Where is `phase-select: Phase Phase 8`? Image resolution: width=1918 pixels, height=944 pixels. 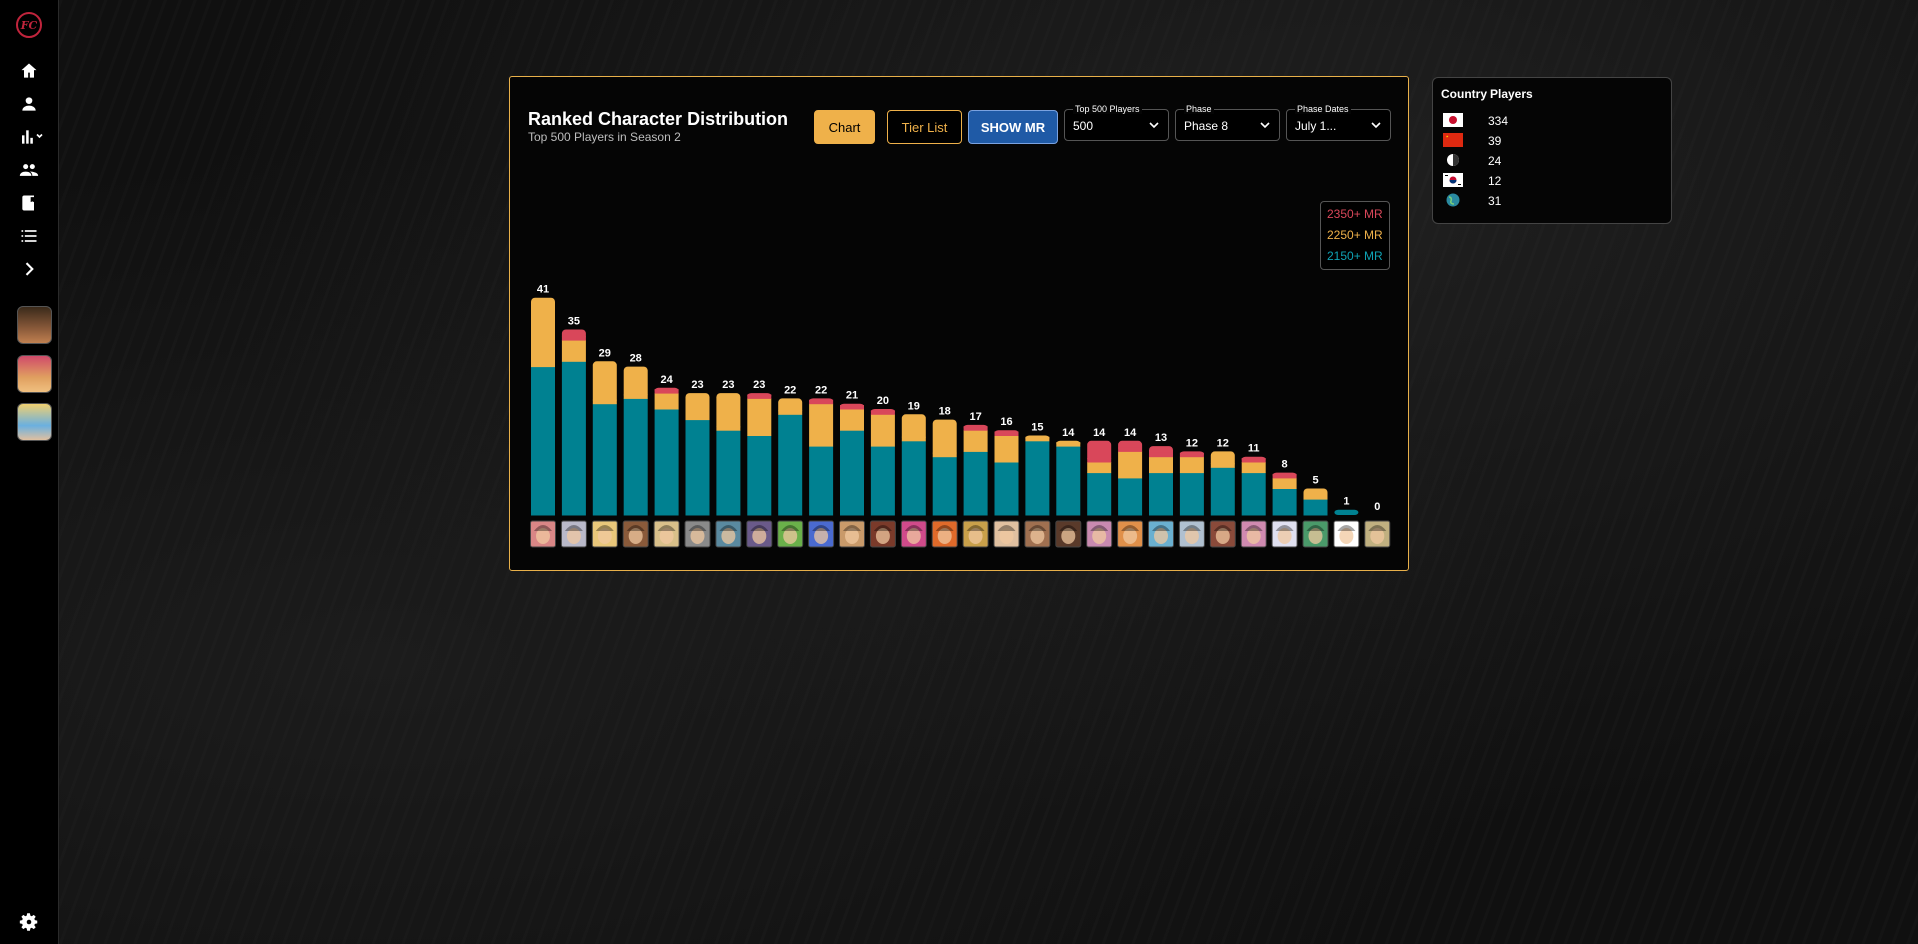
phase-select: Phase Phase 8 is located at coordinates (1227, 122).